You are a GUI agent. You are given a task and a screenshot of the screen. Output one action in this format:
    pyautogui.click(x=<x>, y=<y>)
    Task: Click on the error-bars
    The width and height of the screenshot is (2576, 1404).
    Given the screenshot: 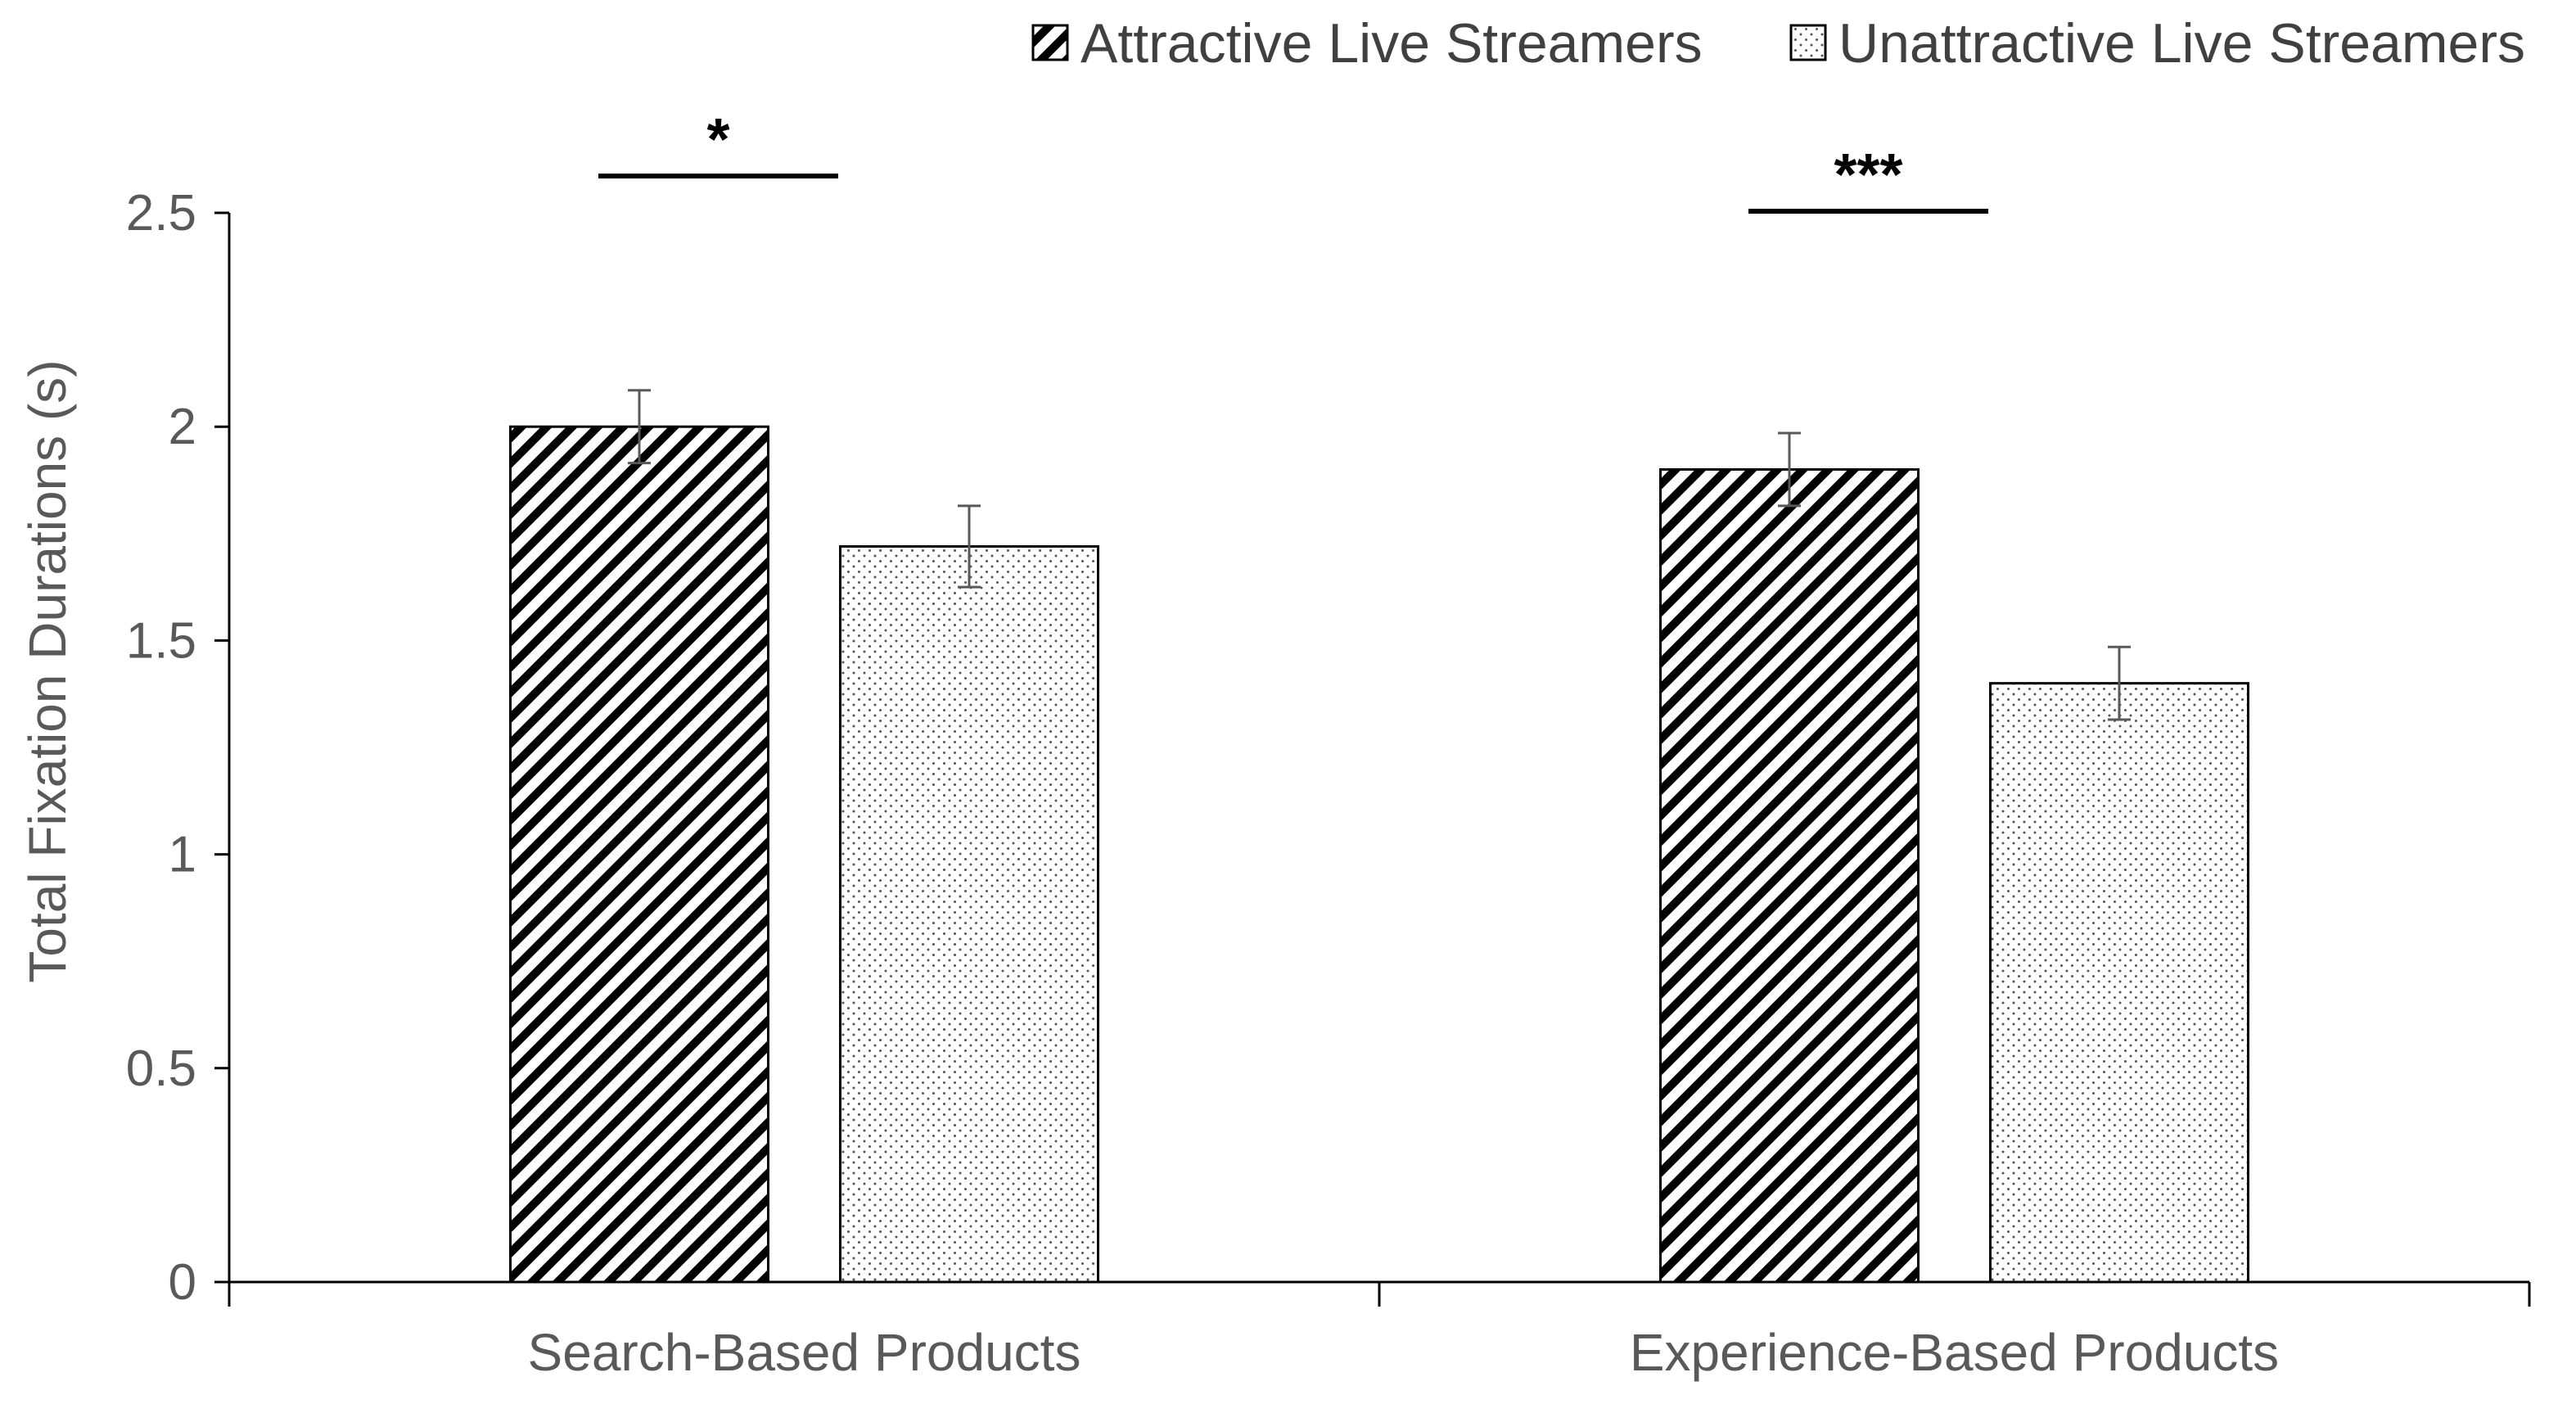 What is the action you would take?
    pyautogui.click(x=1379, y=555)
    